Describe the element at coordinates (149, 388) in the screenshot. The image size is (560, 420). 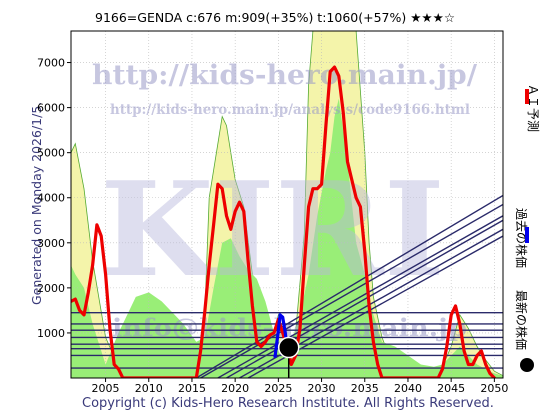
I see `x-tick-label: 2010` at that location.